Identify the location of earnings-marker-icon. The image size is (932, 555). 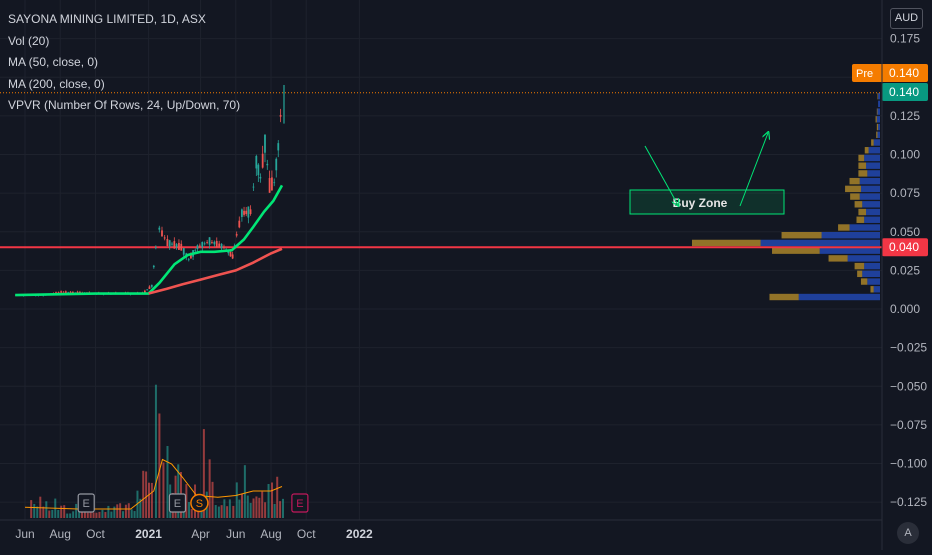
(177, 503).